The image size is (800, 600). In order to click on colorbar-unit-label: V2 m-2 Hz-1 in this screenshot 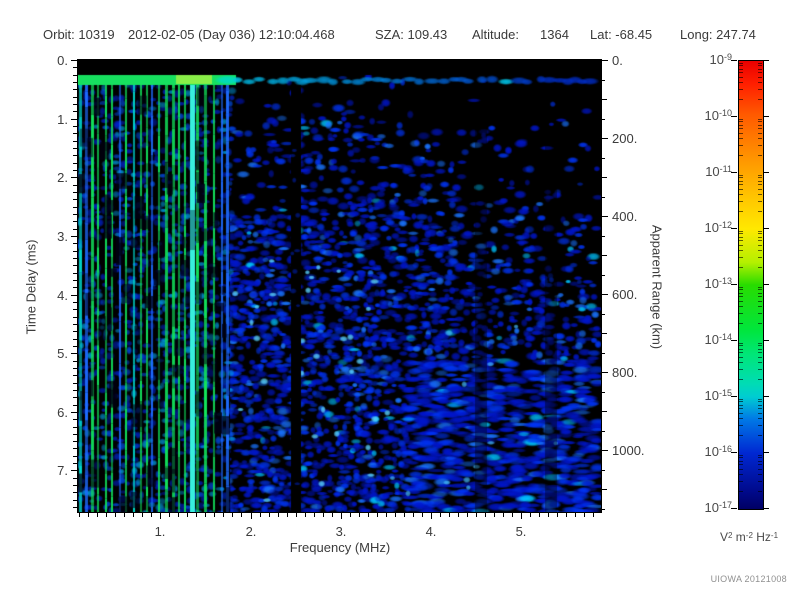, I will do `click(749, 537)`.